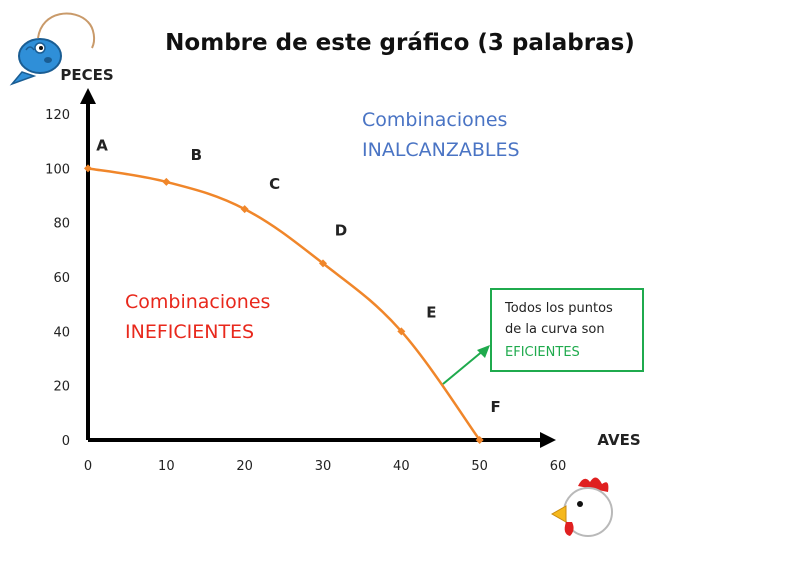 The height and width of the screenshot is (567, 800). I want to click on efficient-box, so click(567, 330).